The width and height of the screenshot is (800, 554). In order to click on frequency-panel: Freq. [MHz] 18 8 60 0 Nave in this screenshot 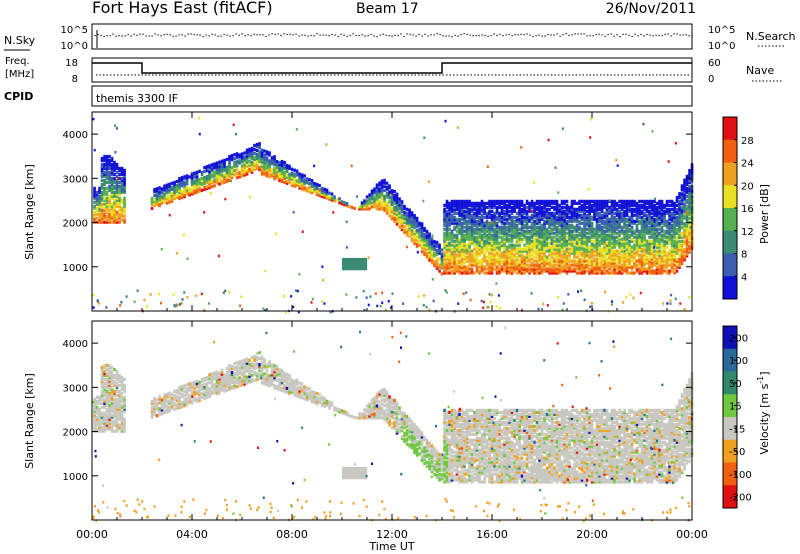, I will do `click(393, 70)`.